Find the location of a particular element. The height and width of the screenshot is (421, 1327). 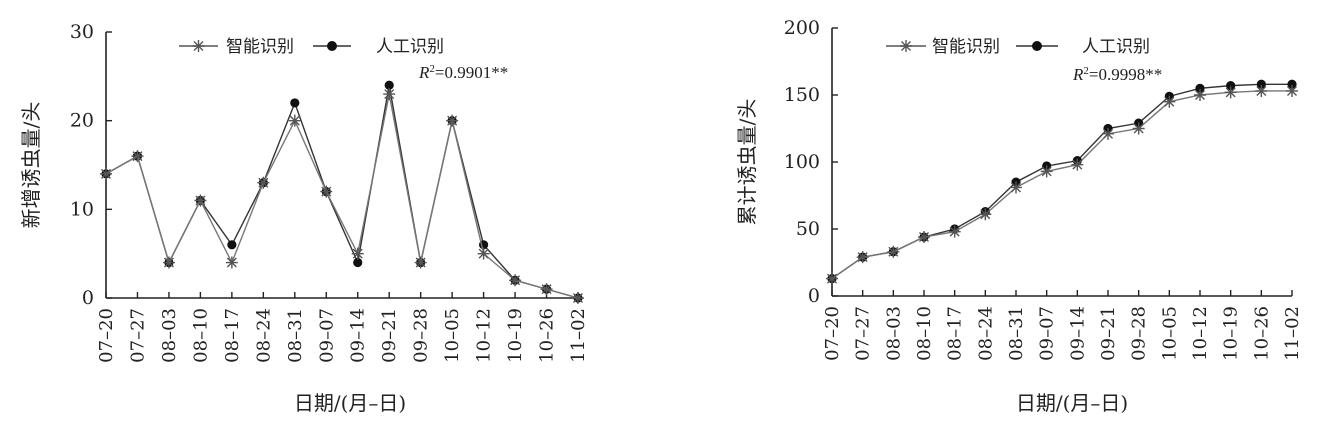

y-tick-label: 30 is located at coordinates (82, 32).